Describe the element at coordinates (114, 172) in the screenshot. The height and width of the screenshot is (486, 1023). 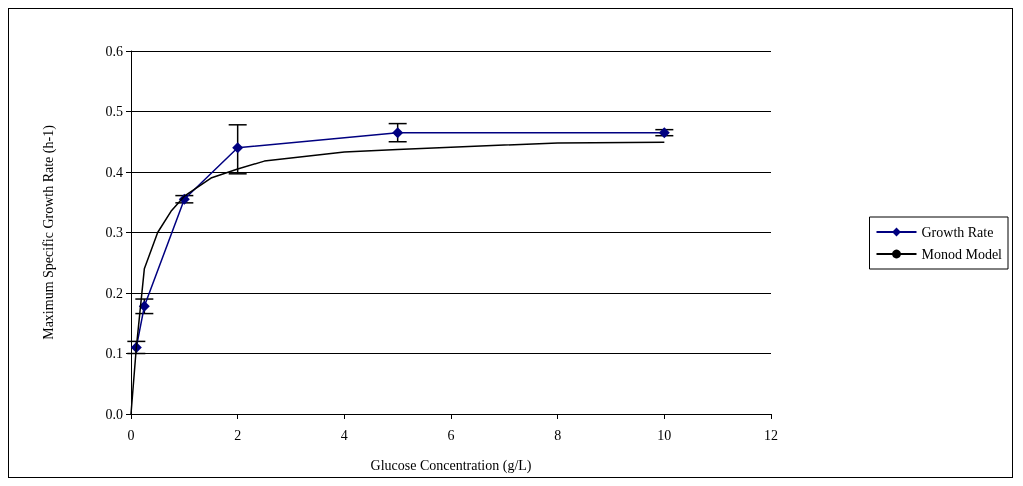
I see `y-tick-label: 0.4` at that location.